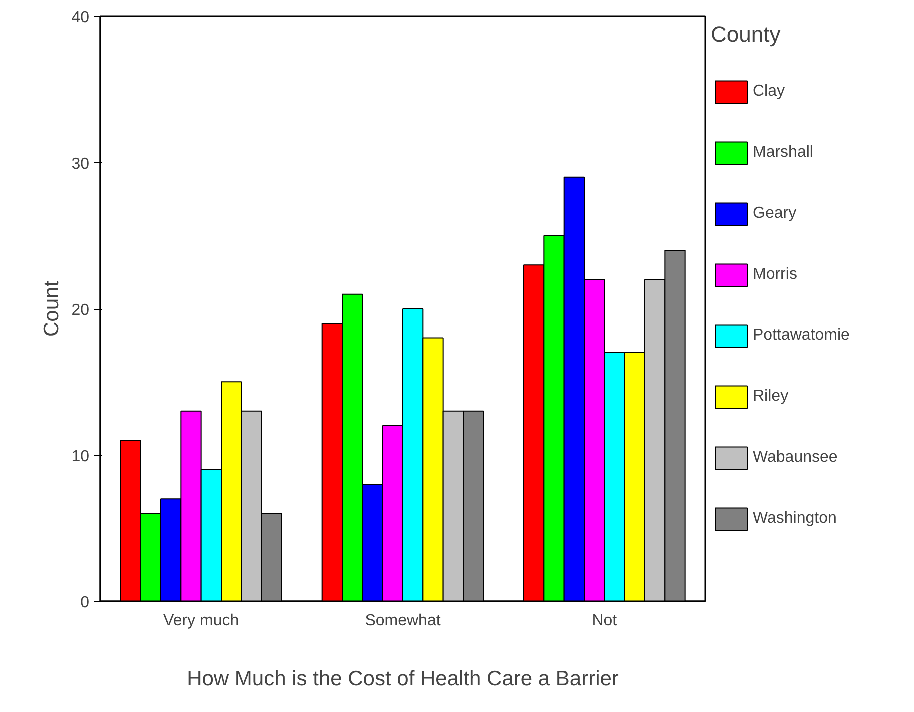 Image resolution: width=914 pixels, height=712 pixels. I want to click on legend-label: Riley, so click(771, 397).